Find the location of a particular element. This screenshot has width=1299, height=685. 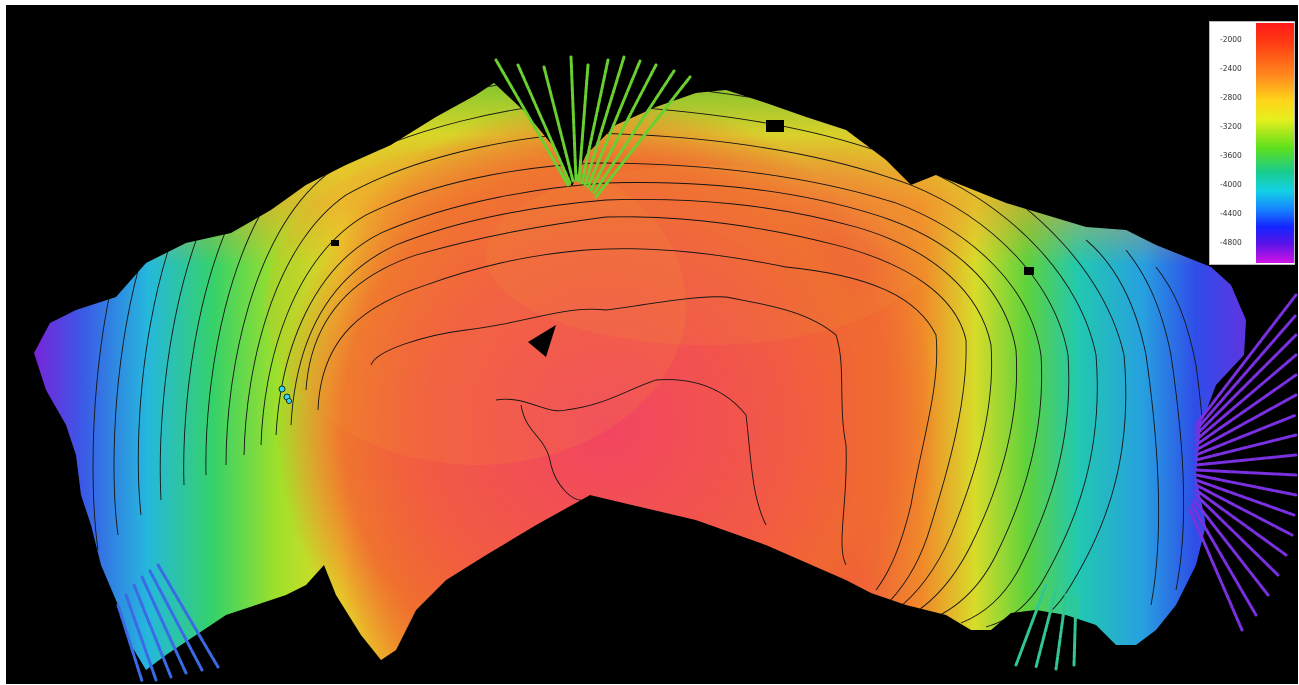

legend-tick-label: -4400 is located at coordinates (1231, 213).